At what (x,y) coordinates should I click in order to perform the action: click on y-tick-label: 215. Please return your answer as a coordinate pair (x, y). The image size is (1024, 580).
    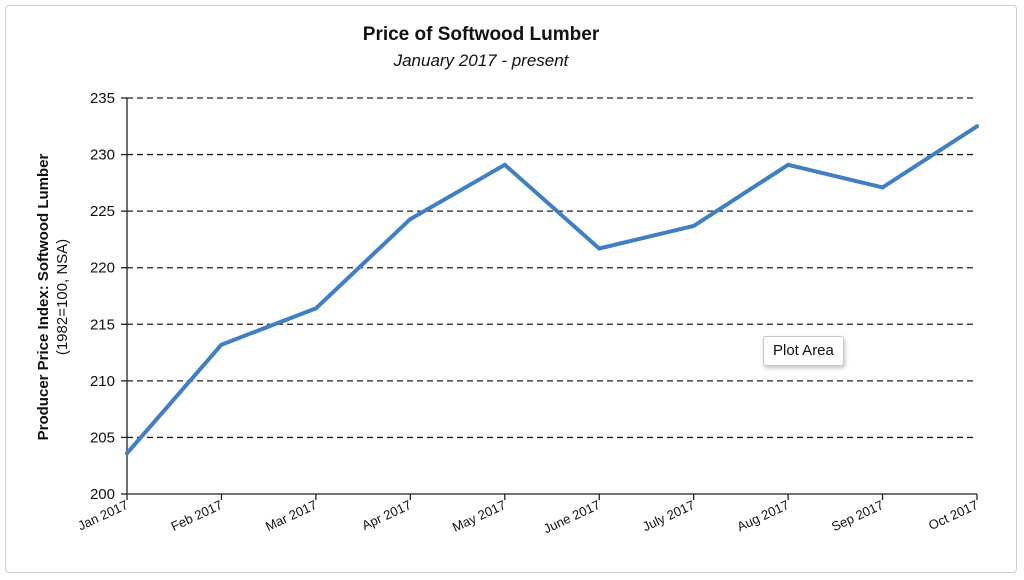
    Looking at the image, I should click on (102, 324).